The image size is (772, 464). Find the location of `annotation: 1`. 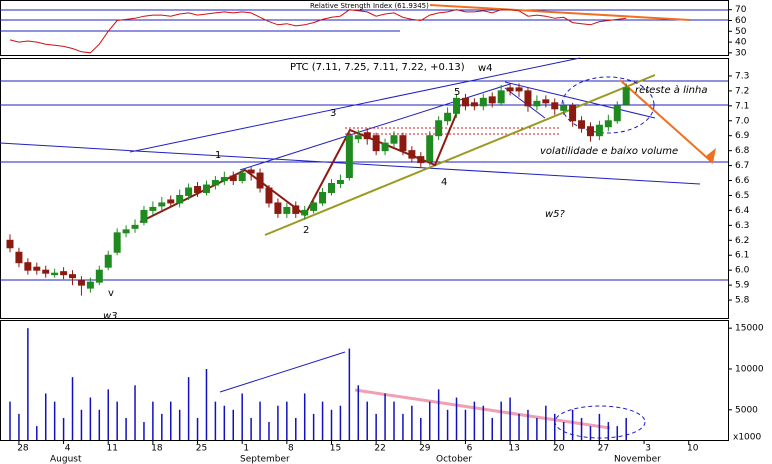

annotation: 1 is located at coordinates (218, 155).